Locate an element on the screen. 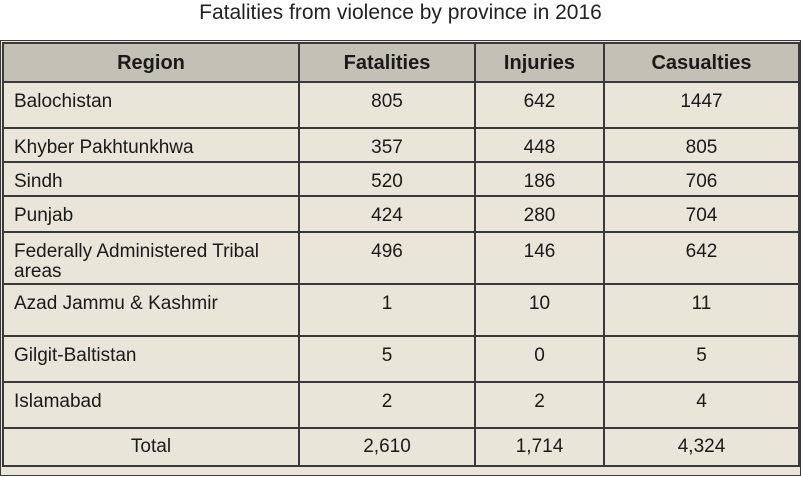 The height and width of the screenshot is (478, 801). fatalities-cell: 357 is located at coordinates (387, 145).